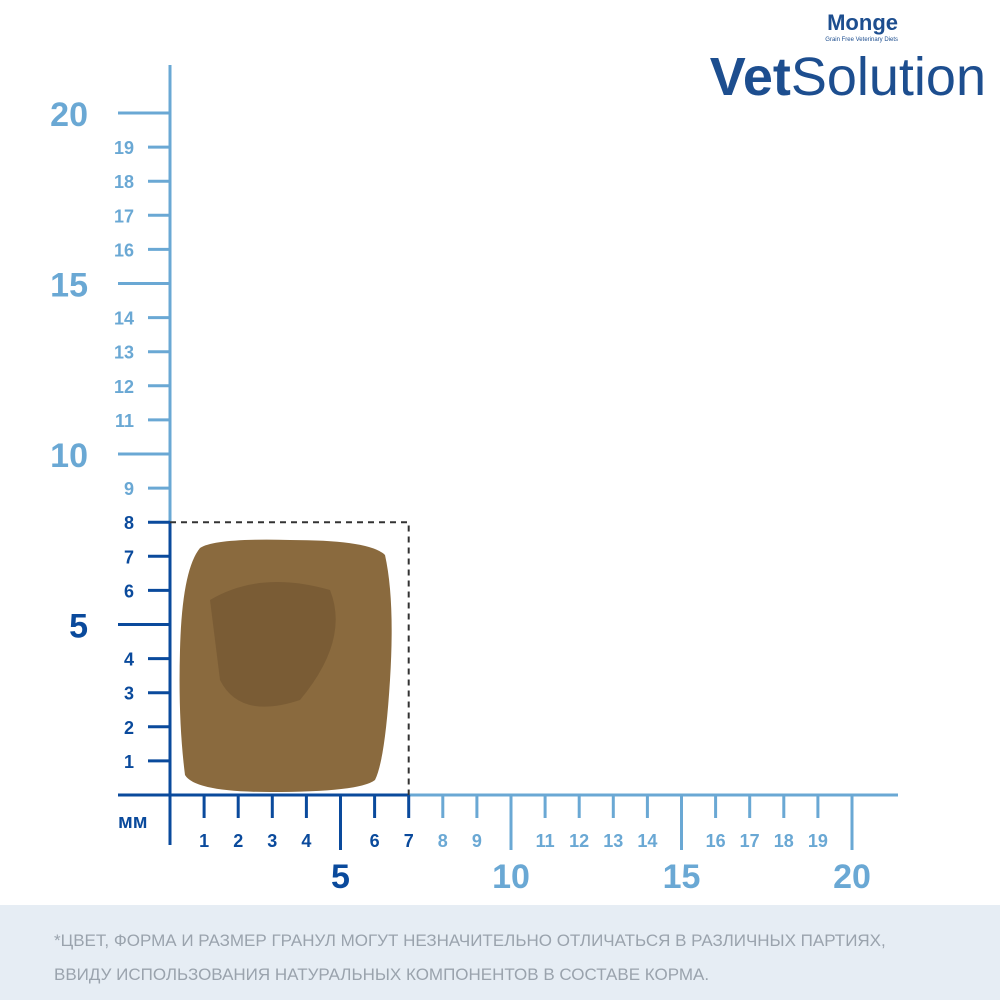 The image size is (1000, 1005). Describe the element at coordinates (238, 841) in the screenshot. I see `x-tick-label: 2` at that location.